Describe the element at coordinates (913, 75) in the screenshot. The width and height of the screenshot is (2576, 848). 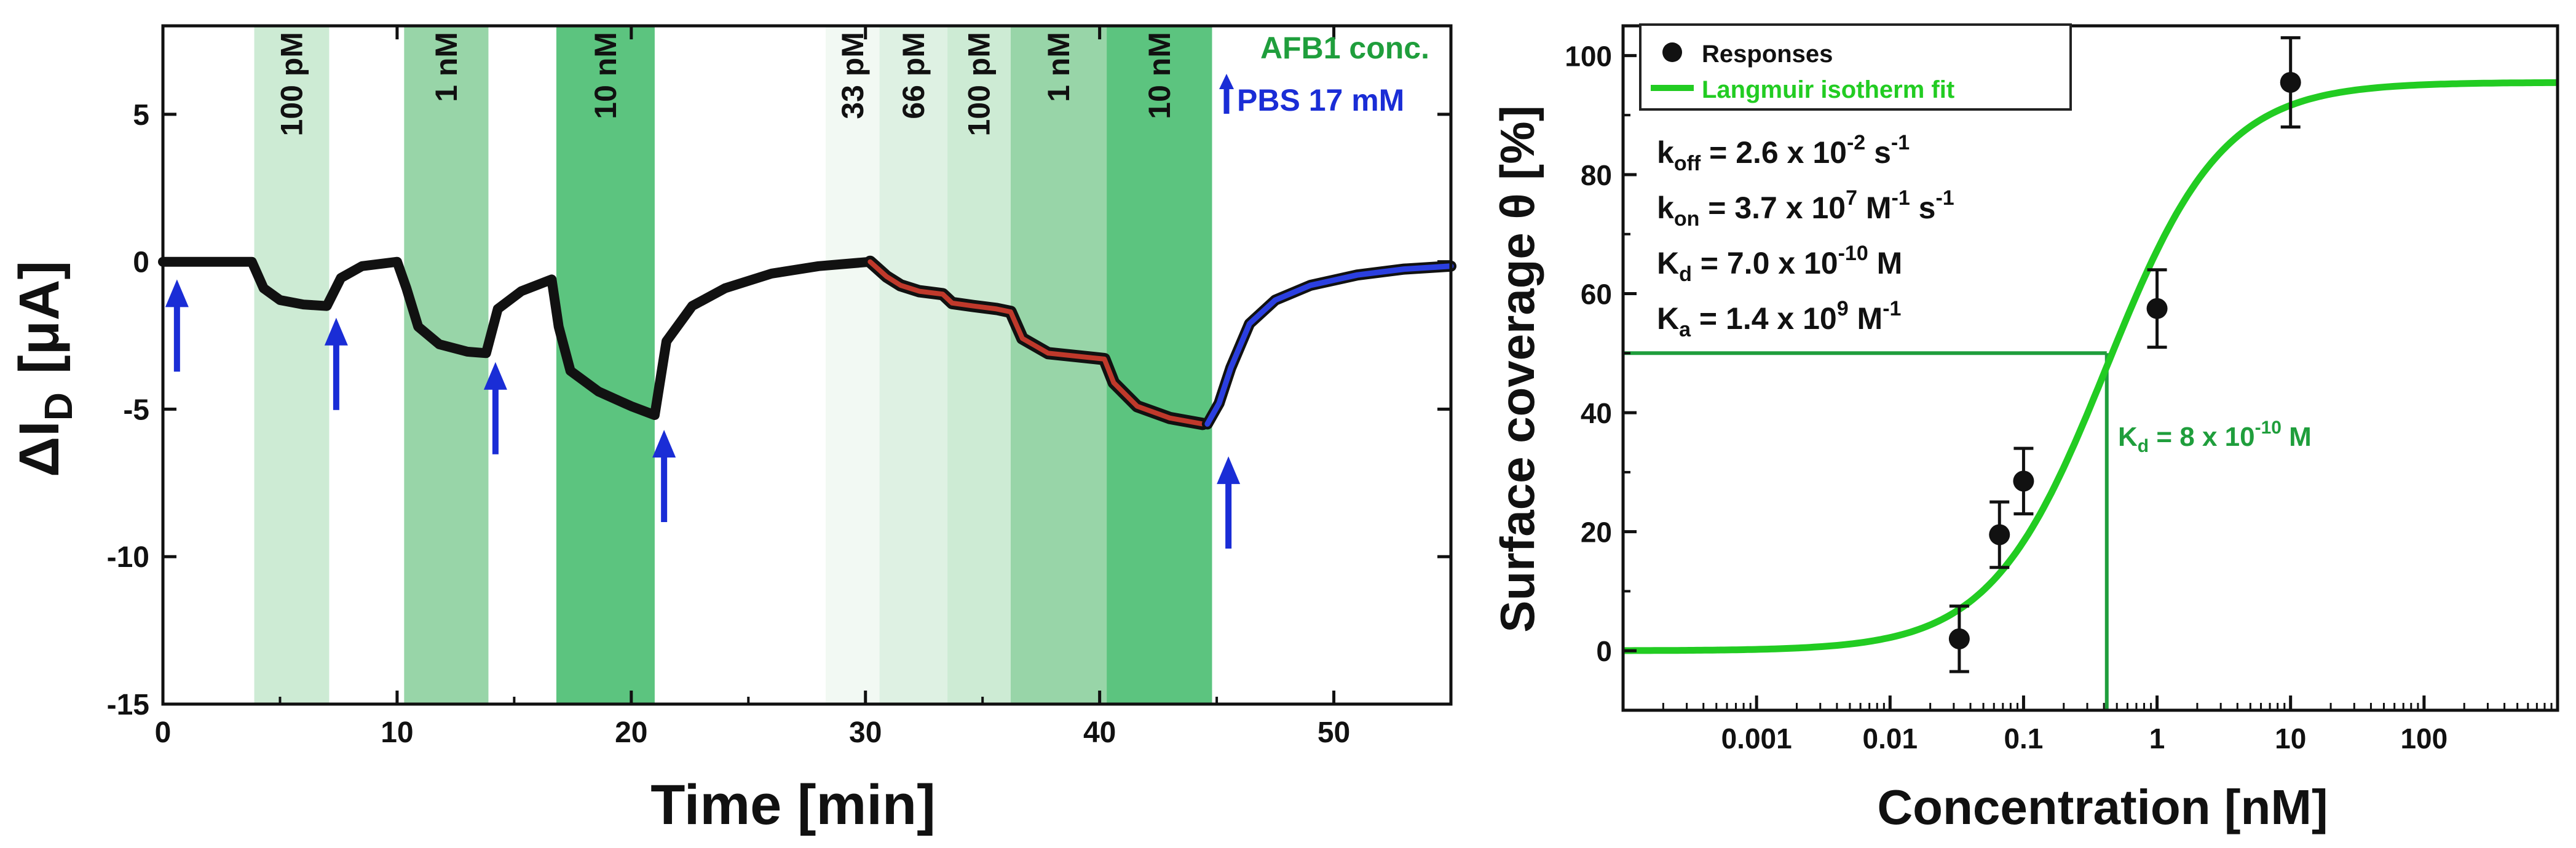
I see `band-label-4: 66 pM` at that location.